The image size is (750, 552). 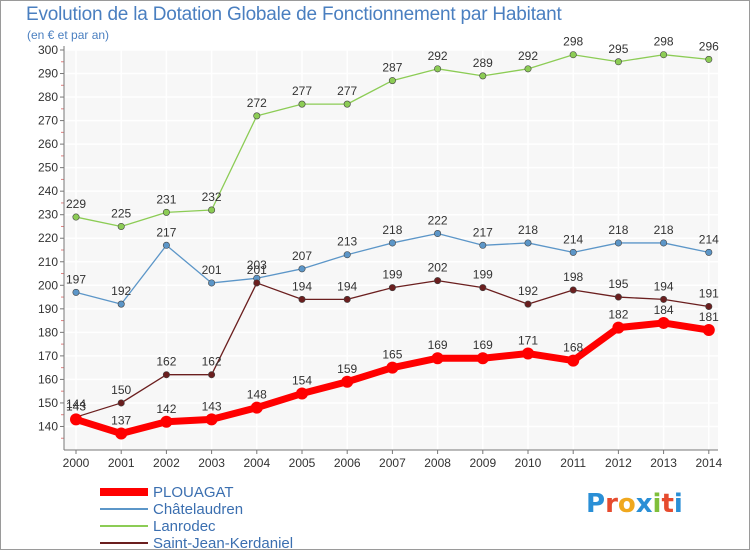 I want to click on data-label-plouagat: 184, so click(x=664, y=310).